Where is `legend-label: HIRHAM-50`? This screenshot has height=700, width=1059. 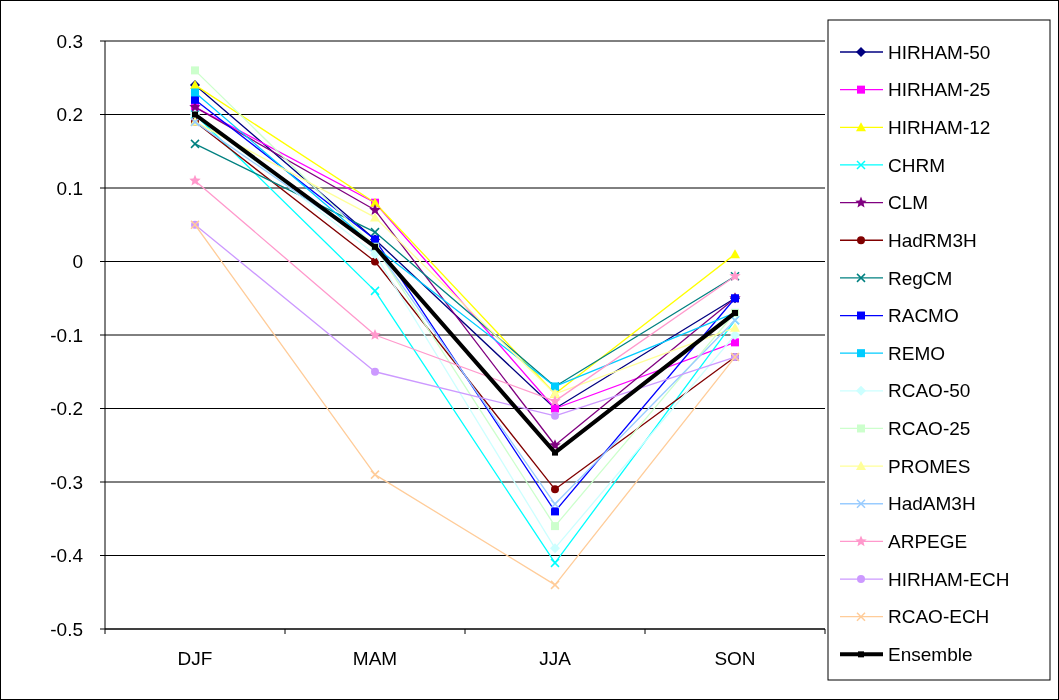 legend-label: HIRHAM-50 is located at coordinates (939, 52).